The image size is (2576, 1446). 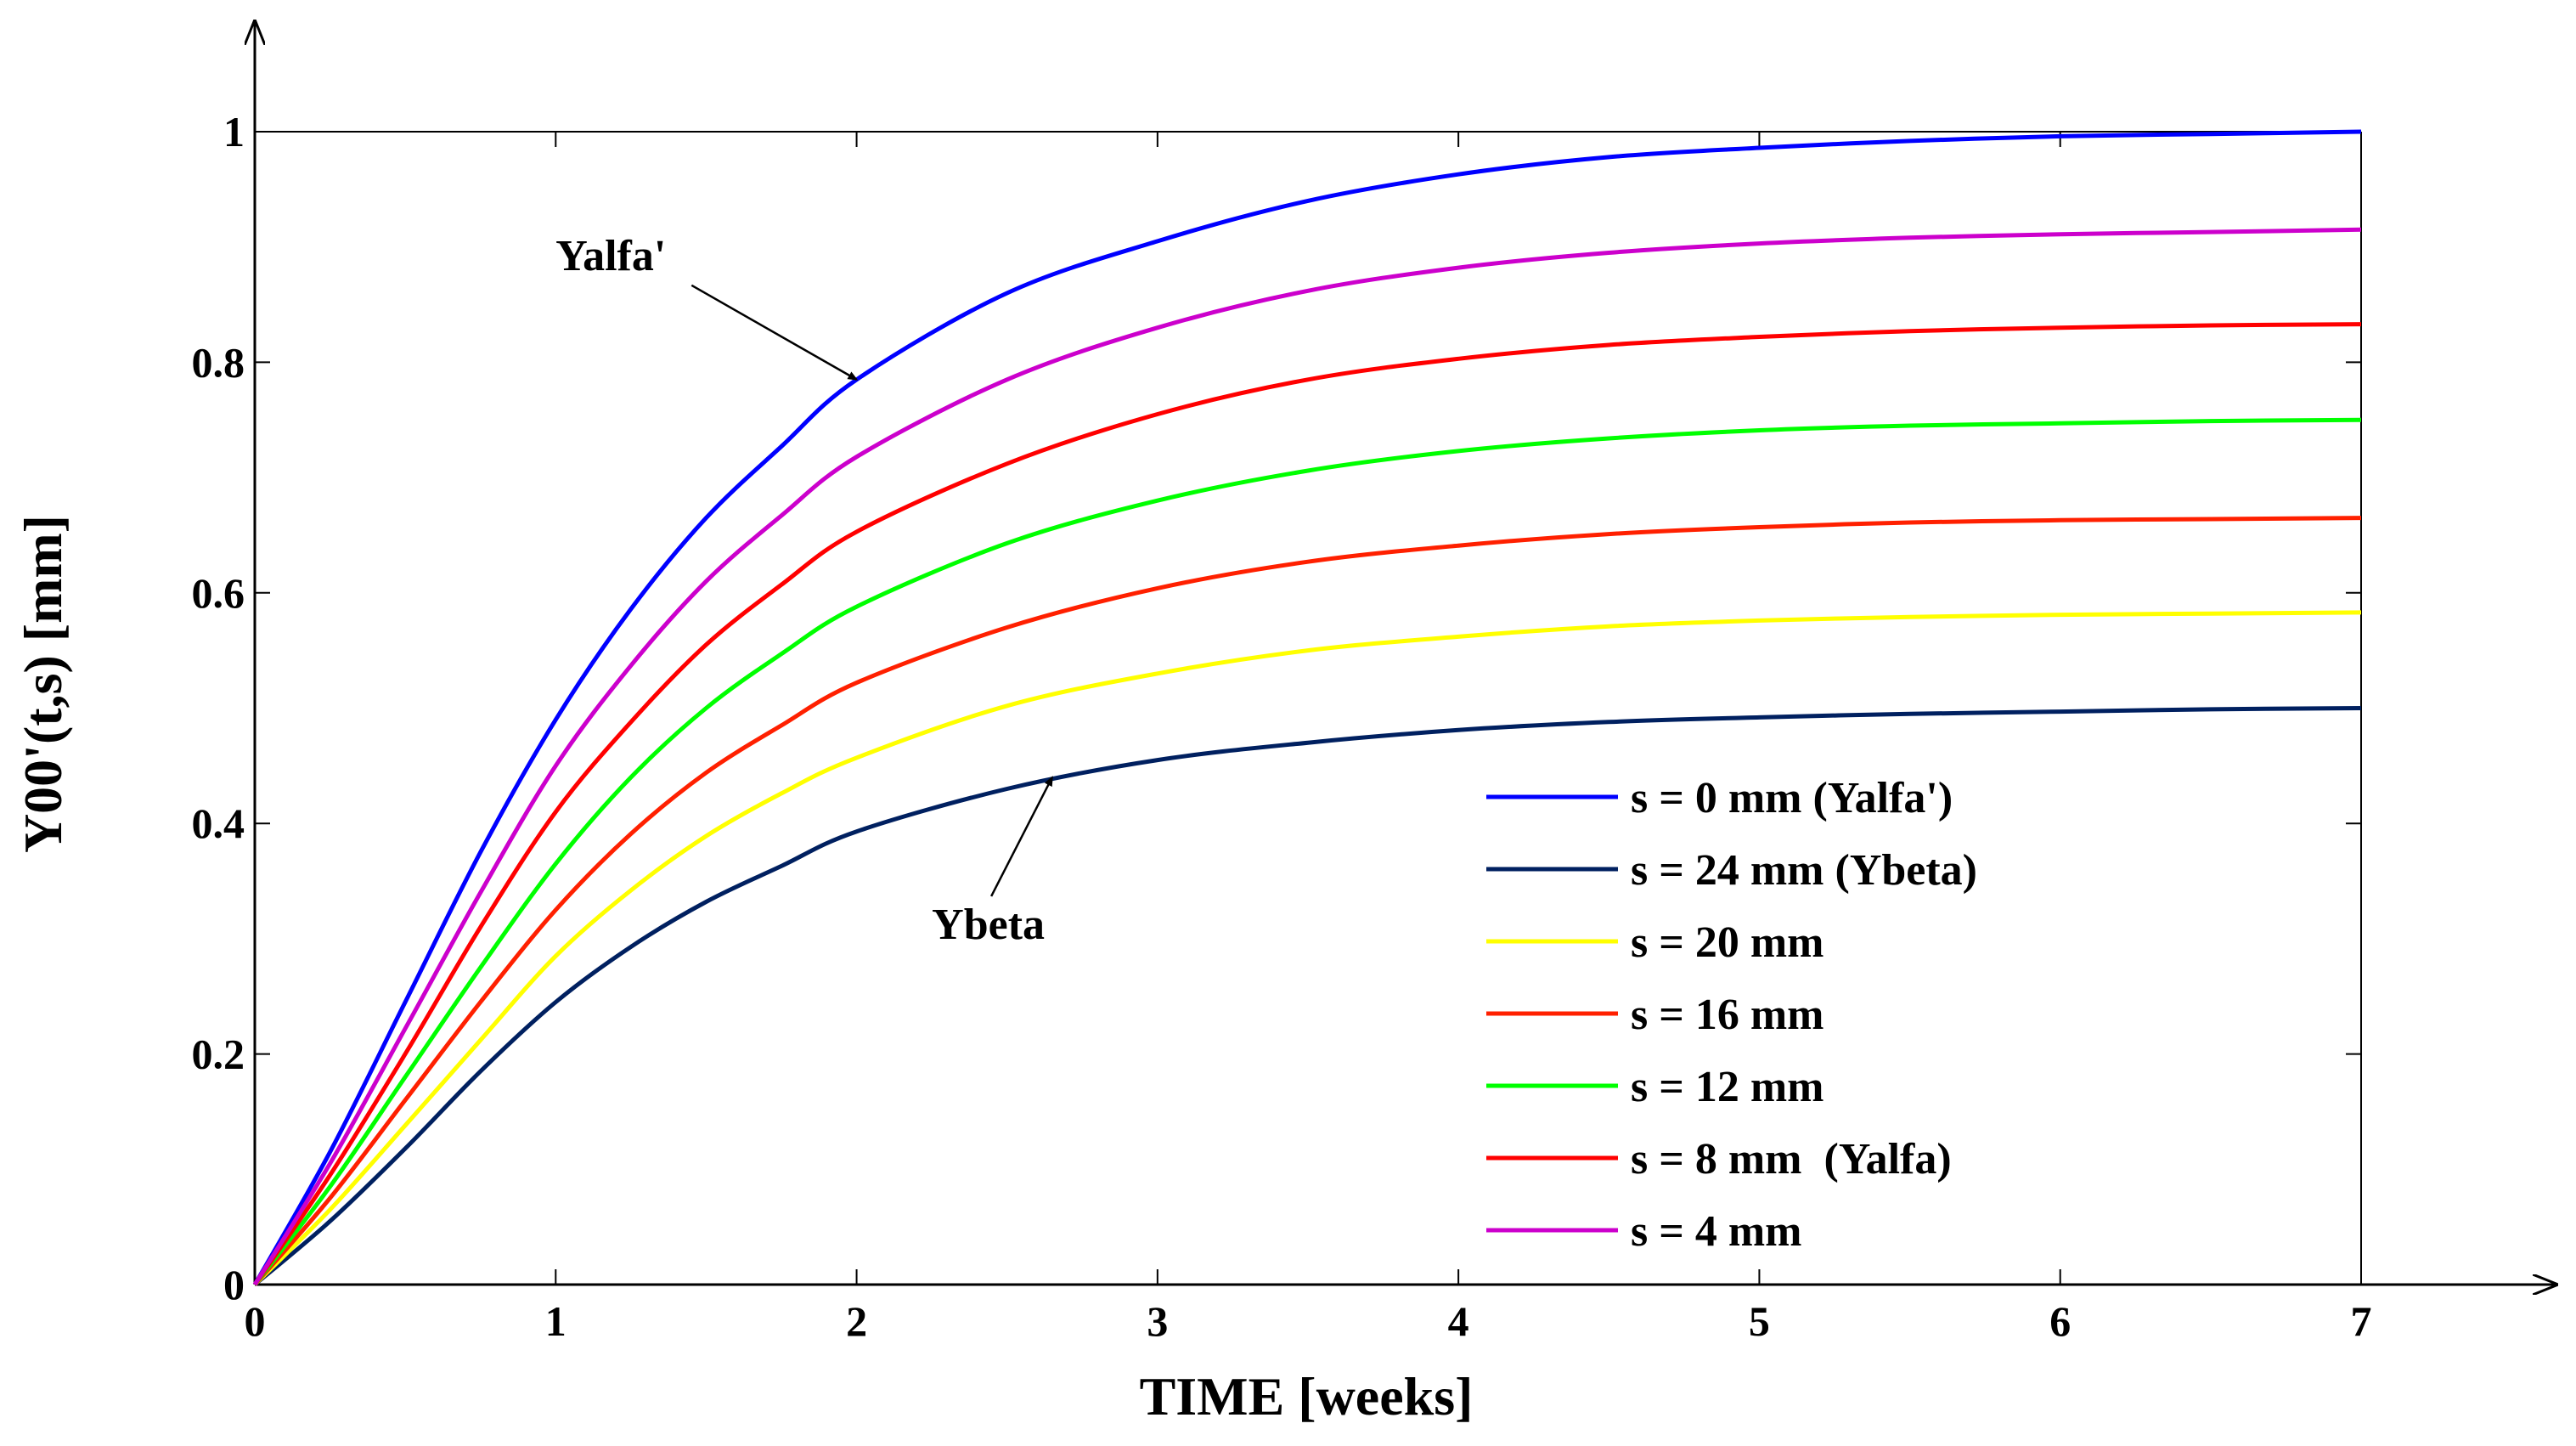 I want to click on legend-label-5: s = 8 mm (Yalfa), so click(x=1791, y=1159).